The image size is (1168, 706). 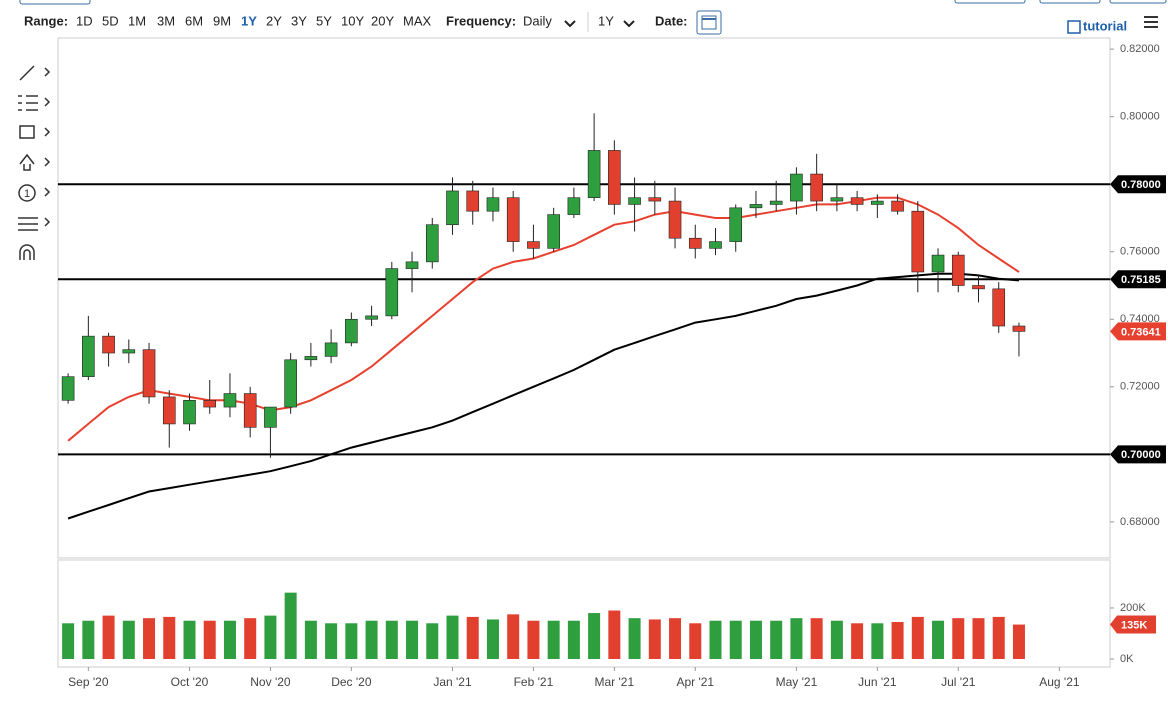 What do you see at coordinates (584, 613) in the screenshot?
I see `volume-panel` at bounding box center [584, 613].